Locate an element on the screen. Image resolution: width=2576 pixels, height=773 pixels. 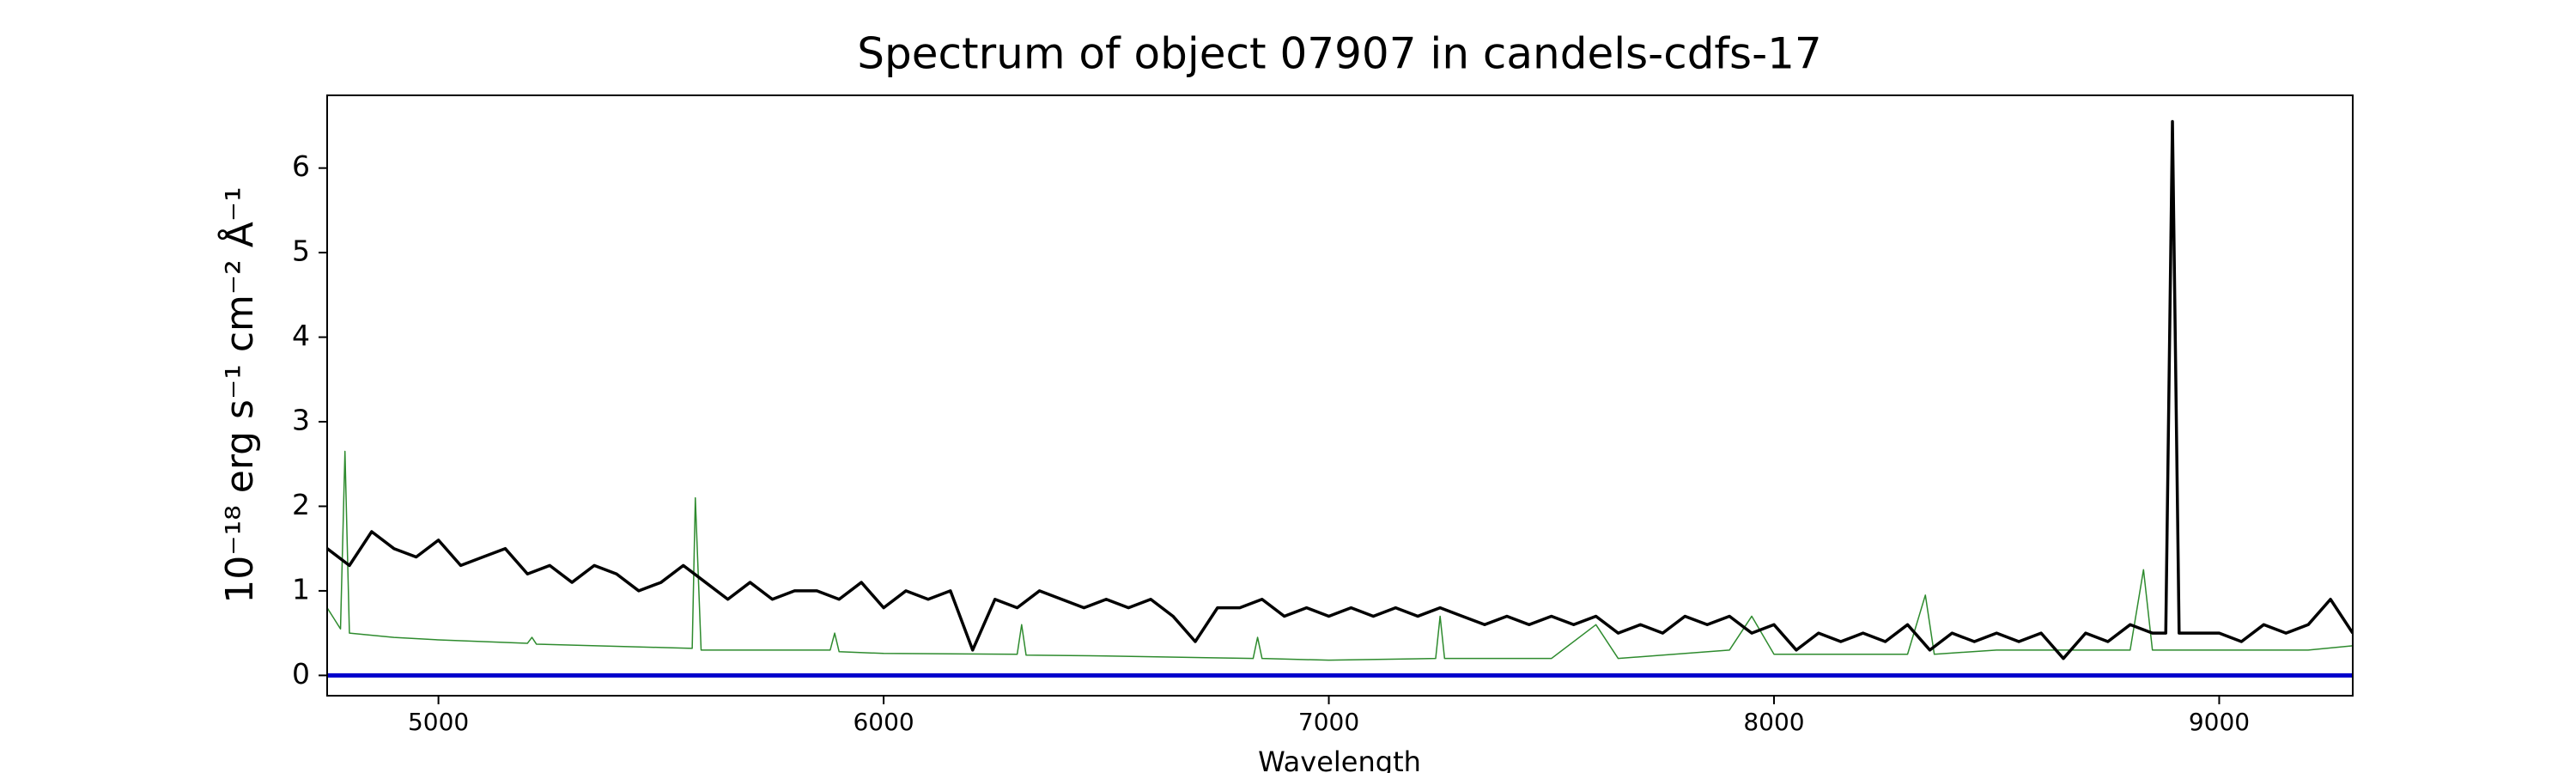
x-tick-label: 6000 is located at coordinates (884, 722).